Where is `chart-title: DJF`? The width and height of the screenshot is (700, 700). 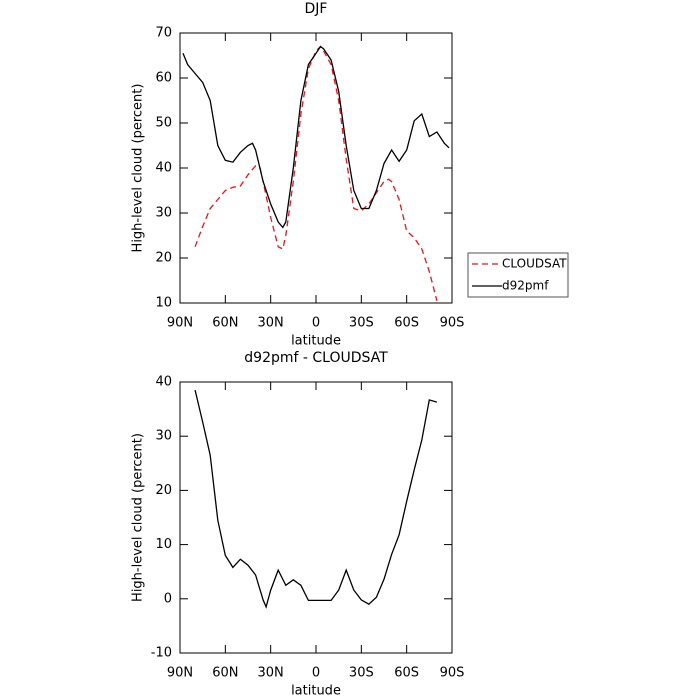
chart-title: DJF is located at coordinates (316, 9).